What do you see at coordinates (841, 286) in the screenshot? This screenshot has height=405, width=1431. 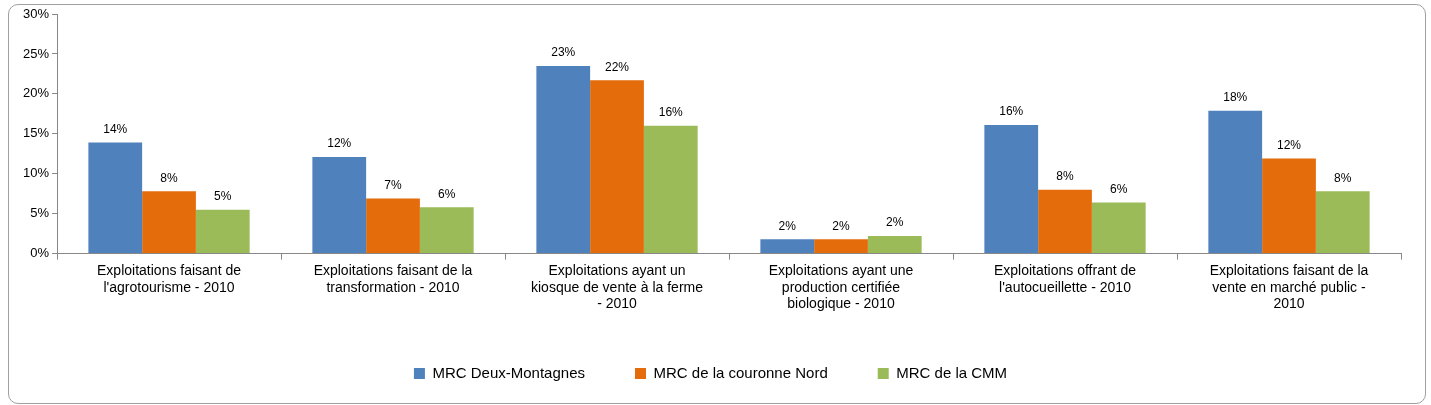 I see `x-tick-label: Exploitations ayant une production certifiée biologique - 2010` at bounding box center [841, 286].